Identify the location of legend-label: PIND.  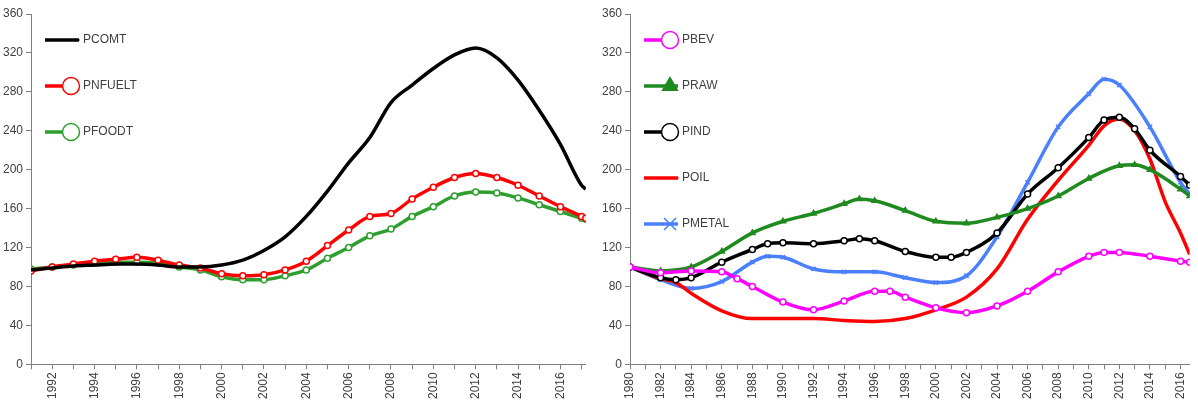
(697, 131).